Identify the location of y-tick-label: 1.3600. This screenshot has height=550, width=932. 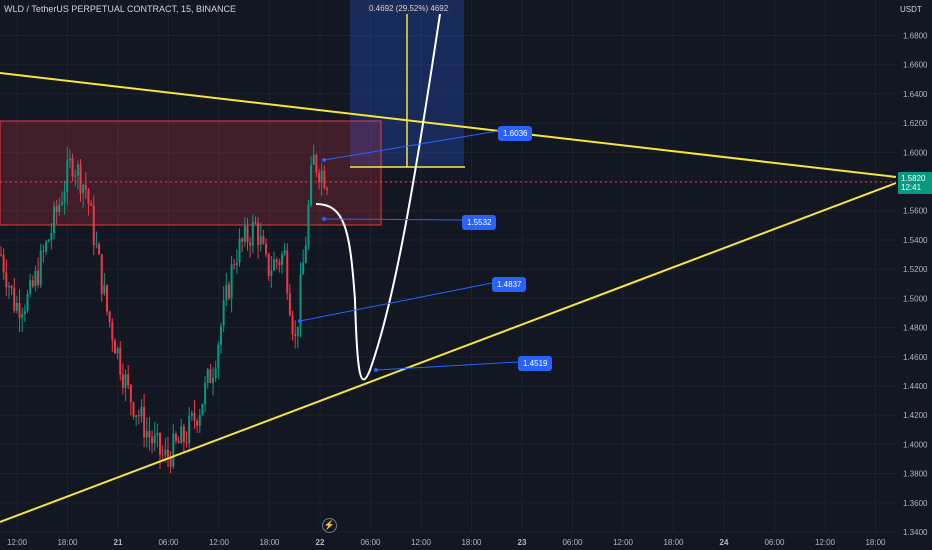
(915, 503).